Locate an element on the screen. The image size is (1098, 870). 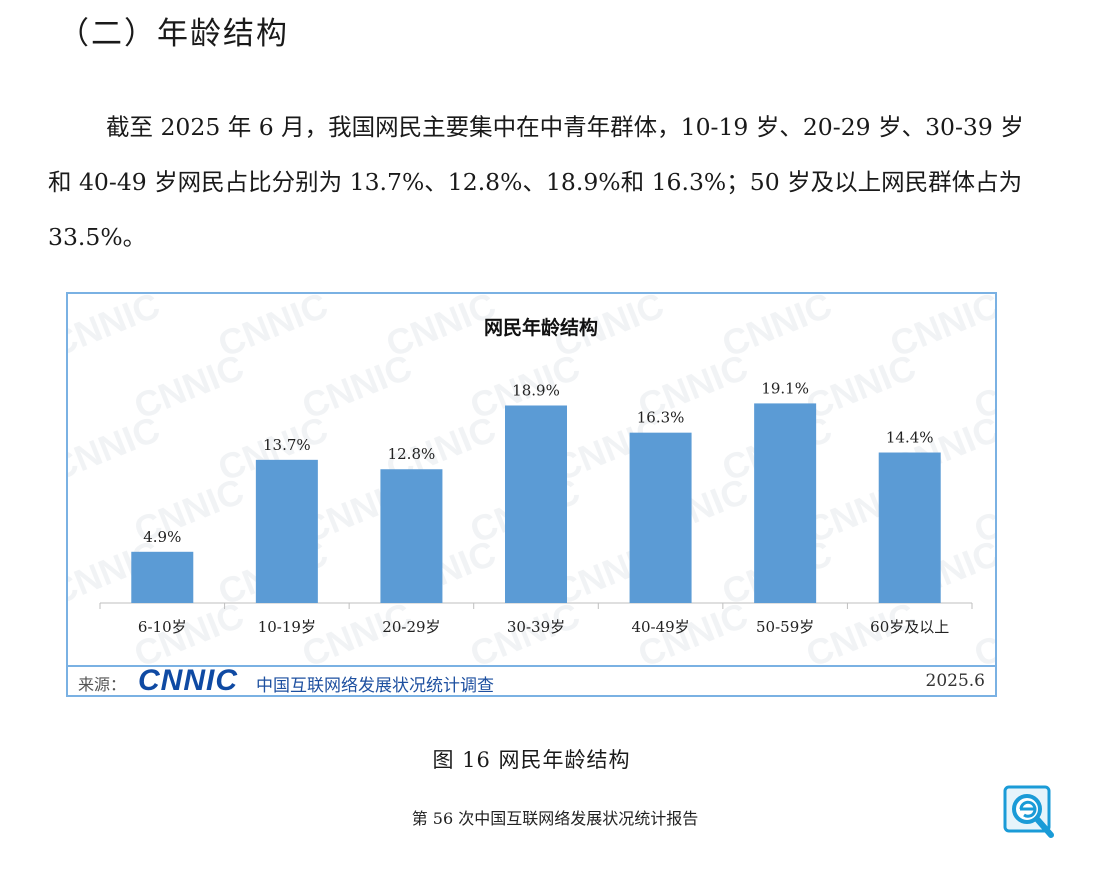
source-description: 中国互联网络发展状况统计调查 is located at coordinates (375, 686).